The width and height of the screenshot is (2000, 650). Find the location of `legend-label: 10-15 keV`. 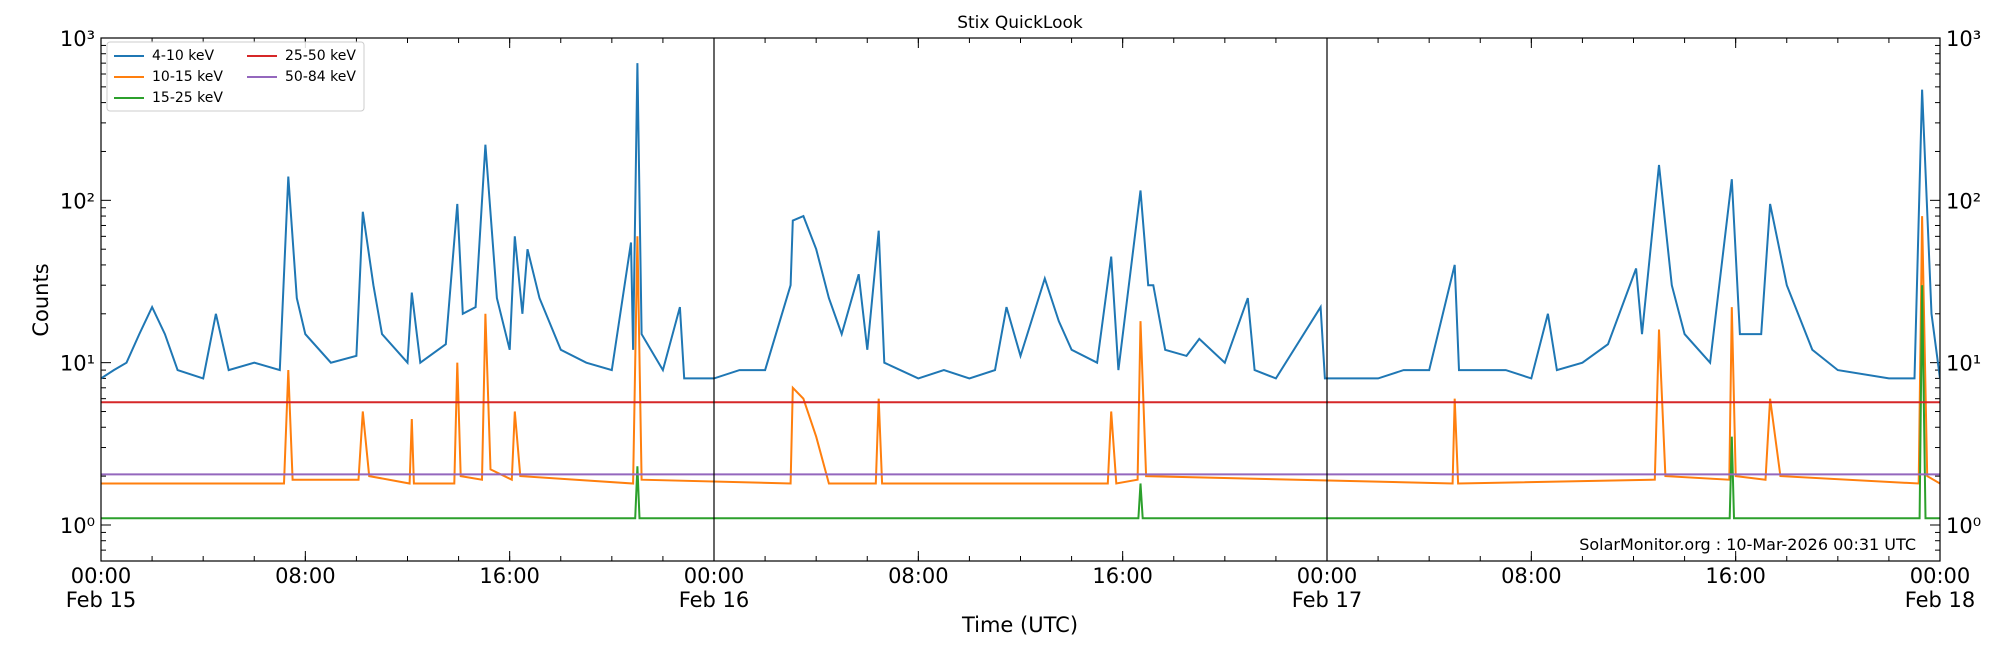

legend-label: 10-15 keV is located at coordinates (187, 77).